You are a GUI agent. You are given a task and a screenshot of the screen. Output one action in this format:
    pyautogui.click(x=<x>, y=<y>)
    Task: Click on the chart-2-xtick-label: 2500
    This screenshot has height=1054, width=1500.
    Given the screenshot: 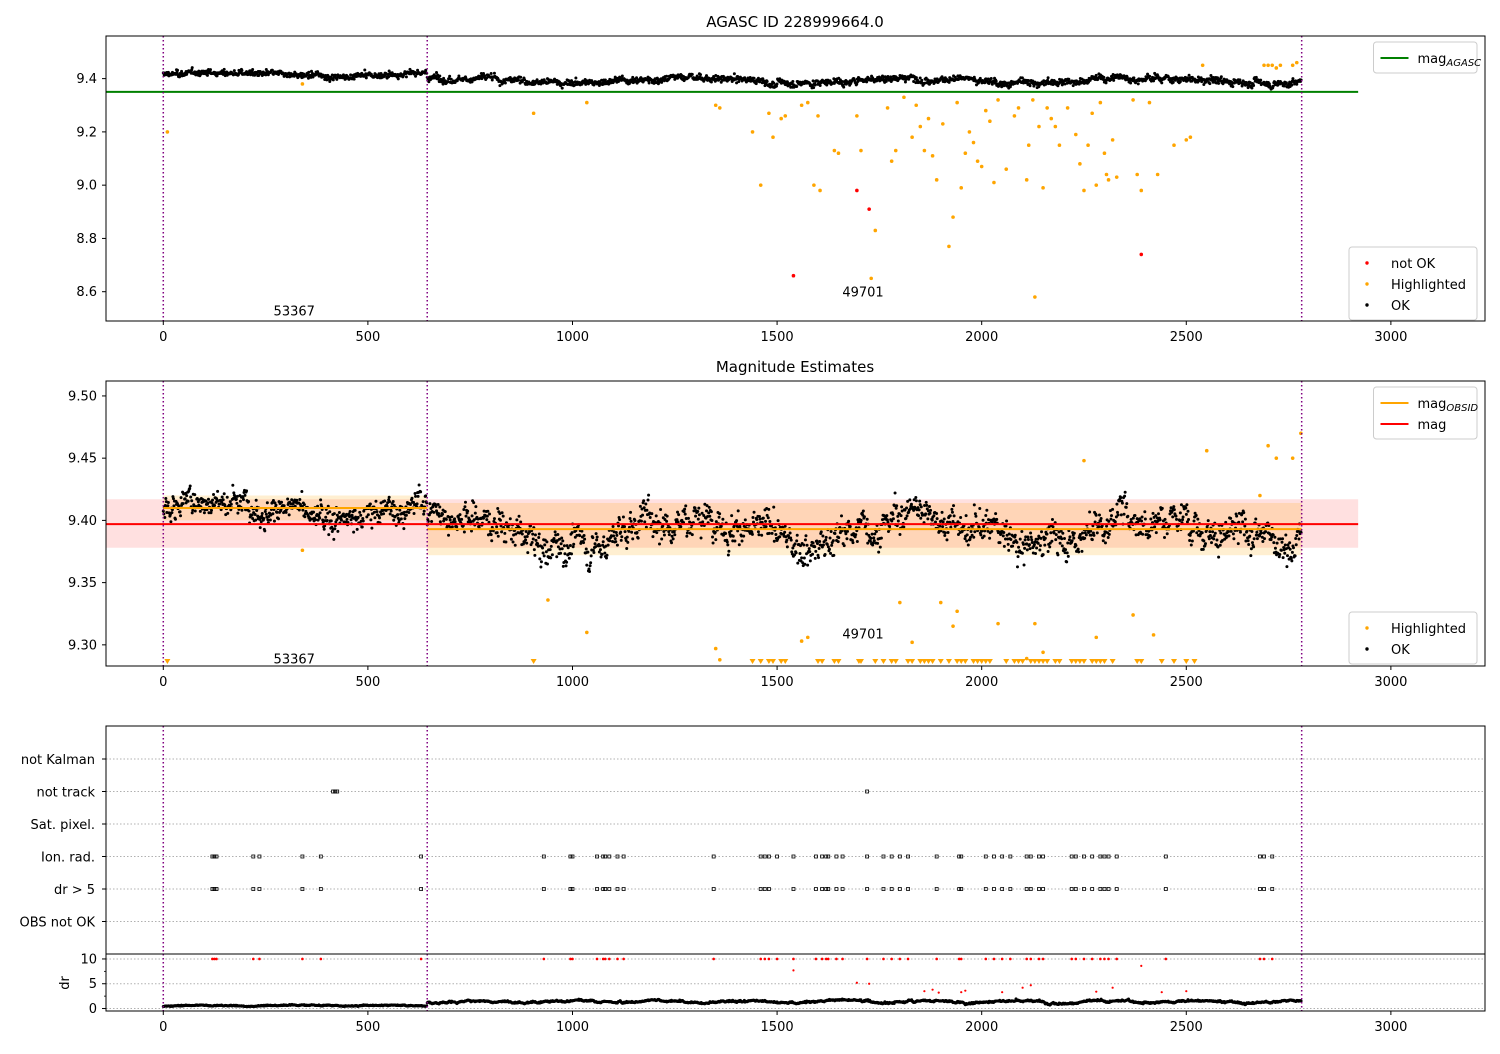 What is the action you would take?
    pyautogui.click(x=1186, y=682)
    